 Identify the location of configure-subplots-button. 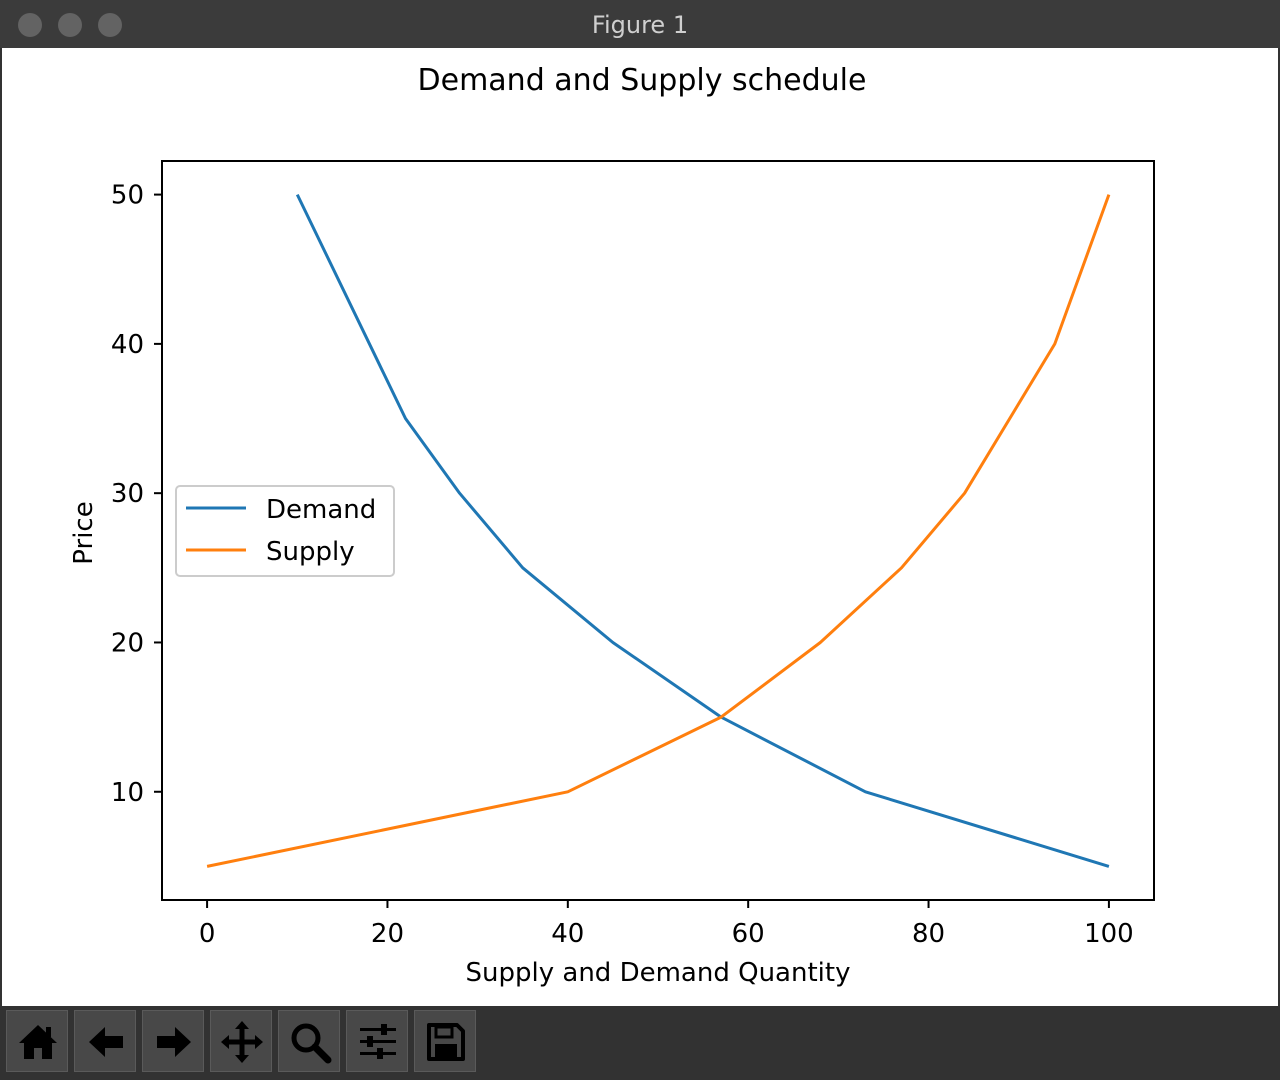
(377, 1041).